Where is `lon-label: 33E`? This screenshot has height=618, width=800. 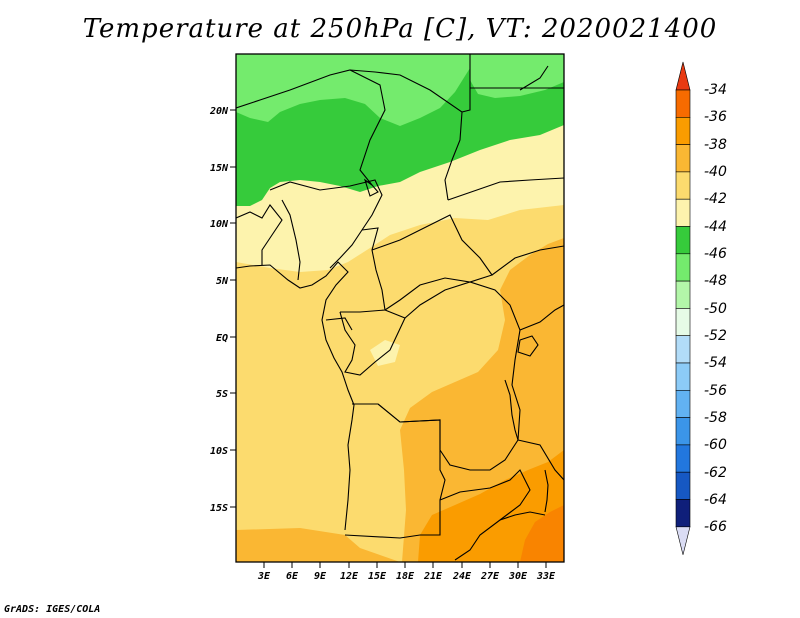
lon-label: 33E is located at coordinates (546, 576).